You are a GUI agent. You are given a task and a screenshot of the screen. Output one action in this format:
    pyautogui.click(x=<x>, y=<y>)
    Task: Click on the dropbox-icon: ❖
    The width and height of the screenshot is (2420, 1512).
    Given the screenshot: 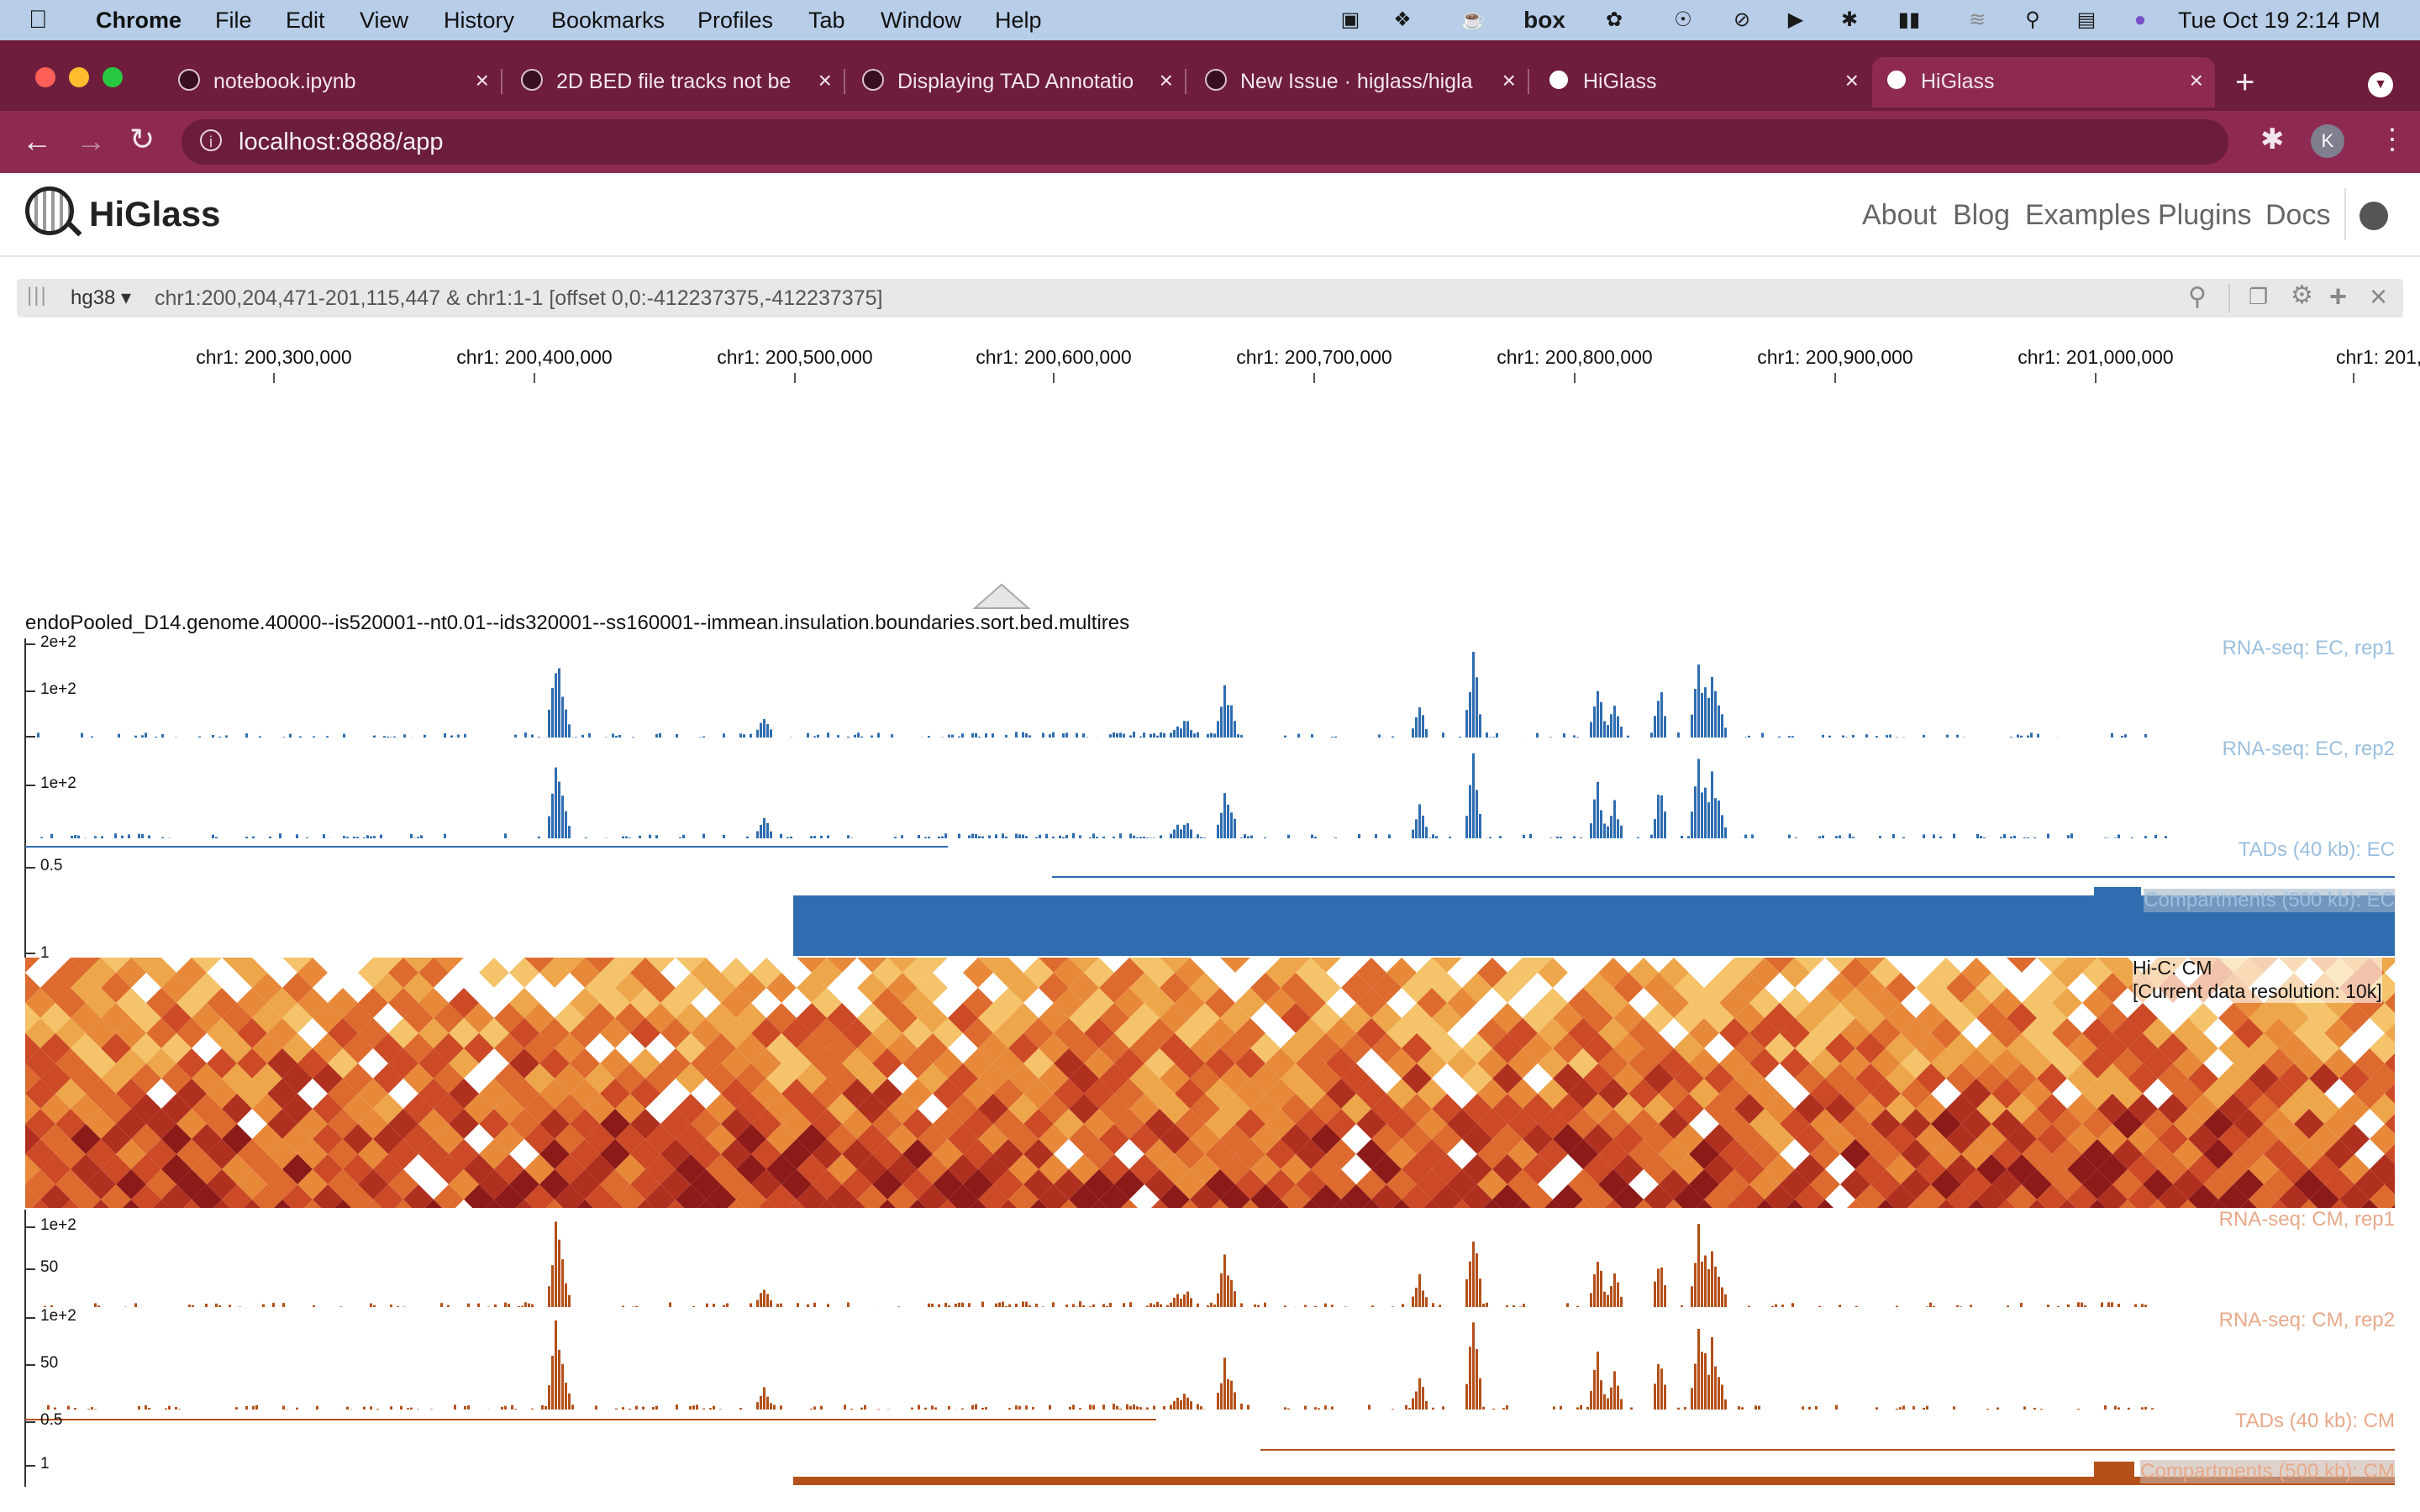 What is the action you would take?
    pyautogui.click(x=1403, y=19)
    